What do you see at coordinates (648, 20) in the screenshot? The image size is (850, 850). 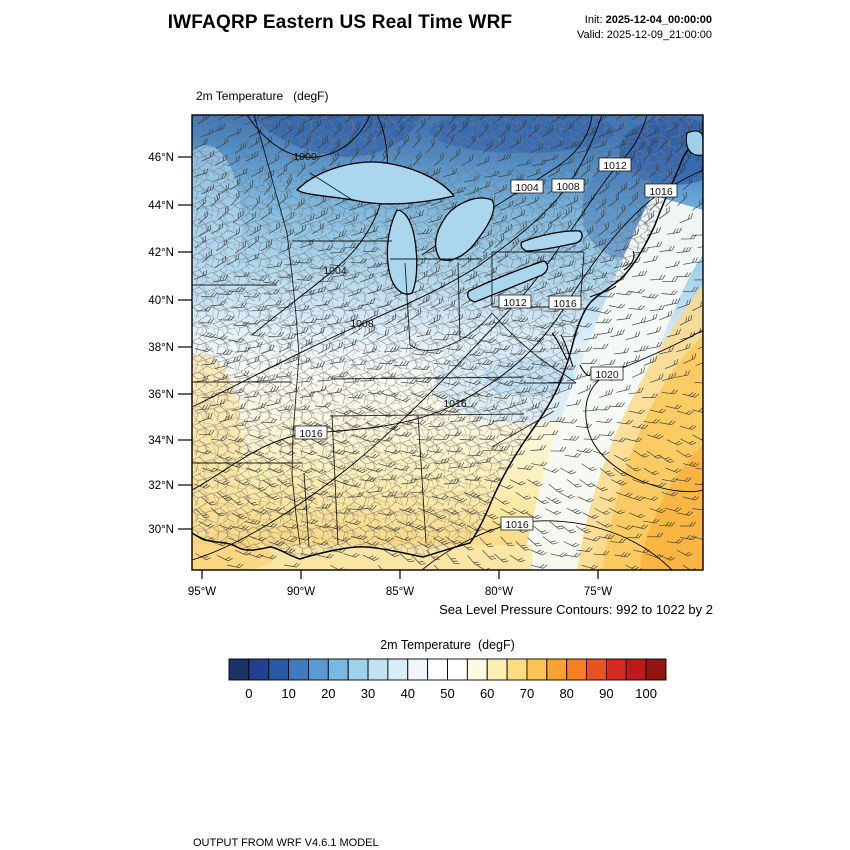 I see `init-time: Init: 2025-12-04_00:00:00` at bounding box center [648, 20].